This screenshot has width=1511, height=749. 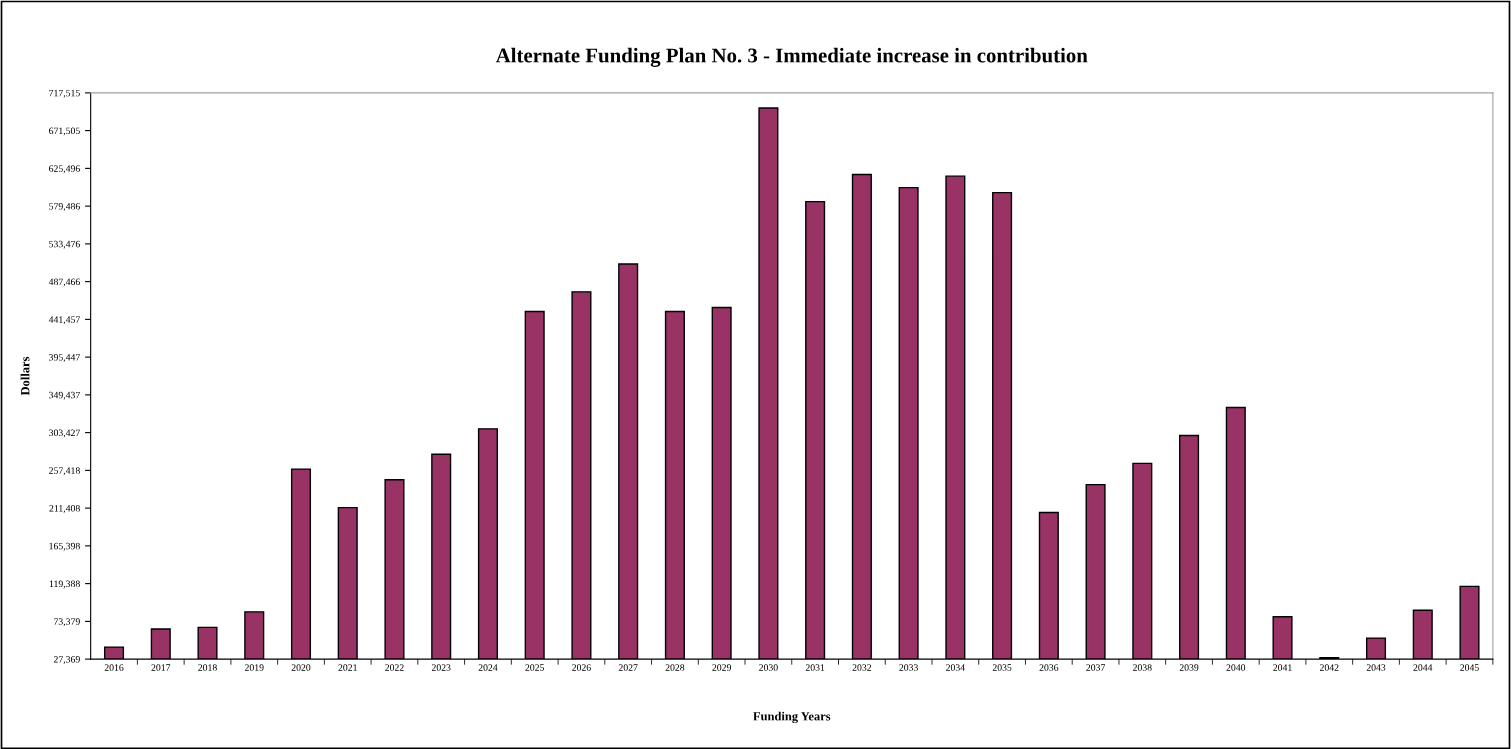 I want to click on x-tick-label: 2041, so click(x=1282, y=667).